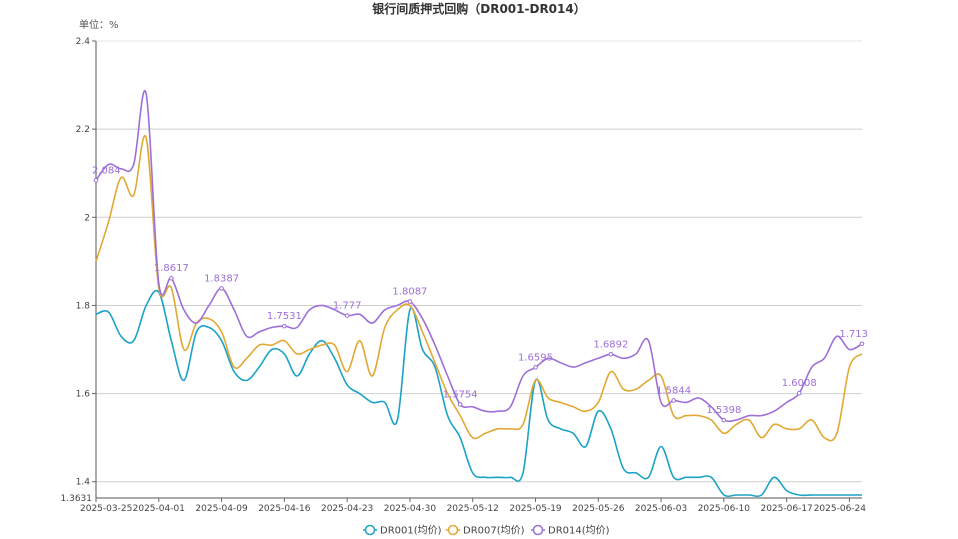  What do you see at coordinates (99, 24) in the screenshot?
I see `unit-label: 单位：%` at bounding box center [99, 24].